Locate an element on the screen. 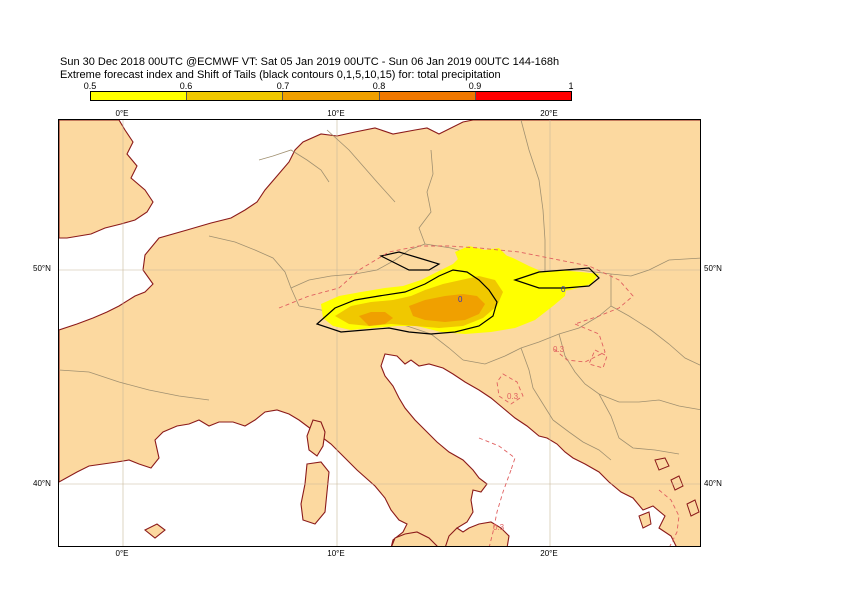 The height and width of the screenshot is (596, 842). lon-label-top-0: 0°E is located at coordinates (122, 113).